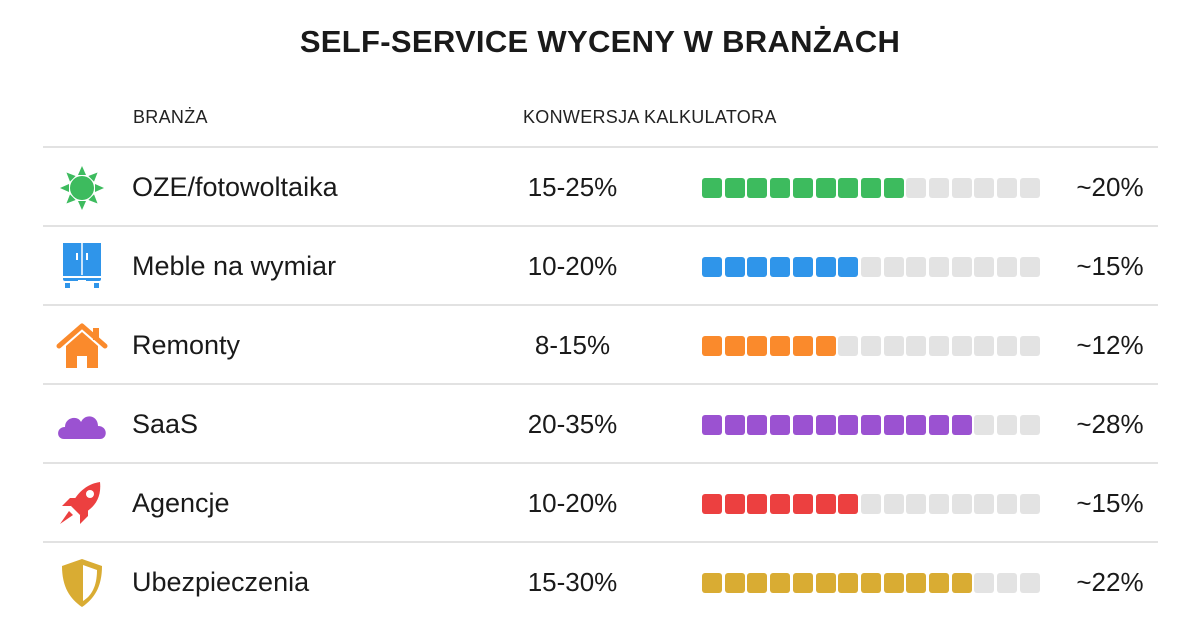 The width and height of the screenshot is (1200, 630). I want to click on table-row: SaaS 20-35% ~28%, so click(600, 424).